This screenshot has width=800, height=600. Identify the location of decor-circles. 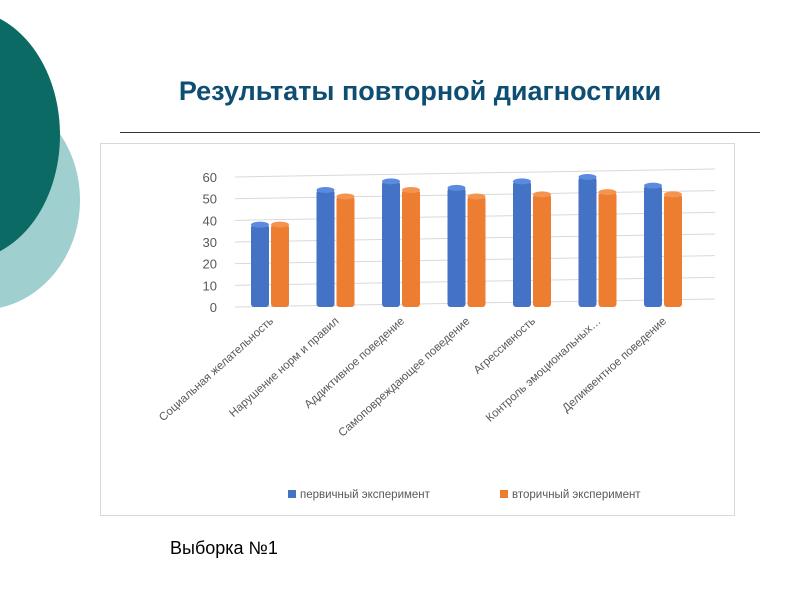
(40, 163).